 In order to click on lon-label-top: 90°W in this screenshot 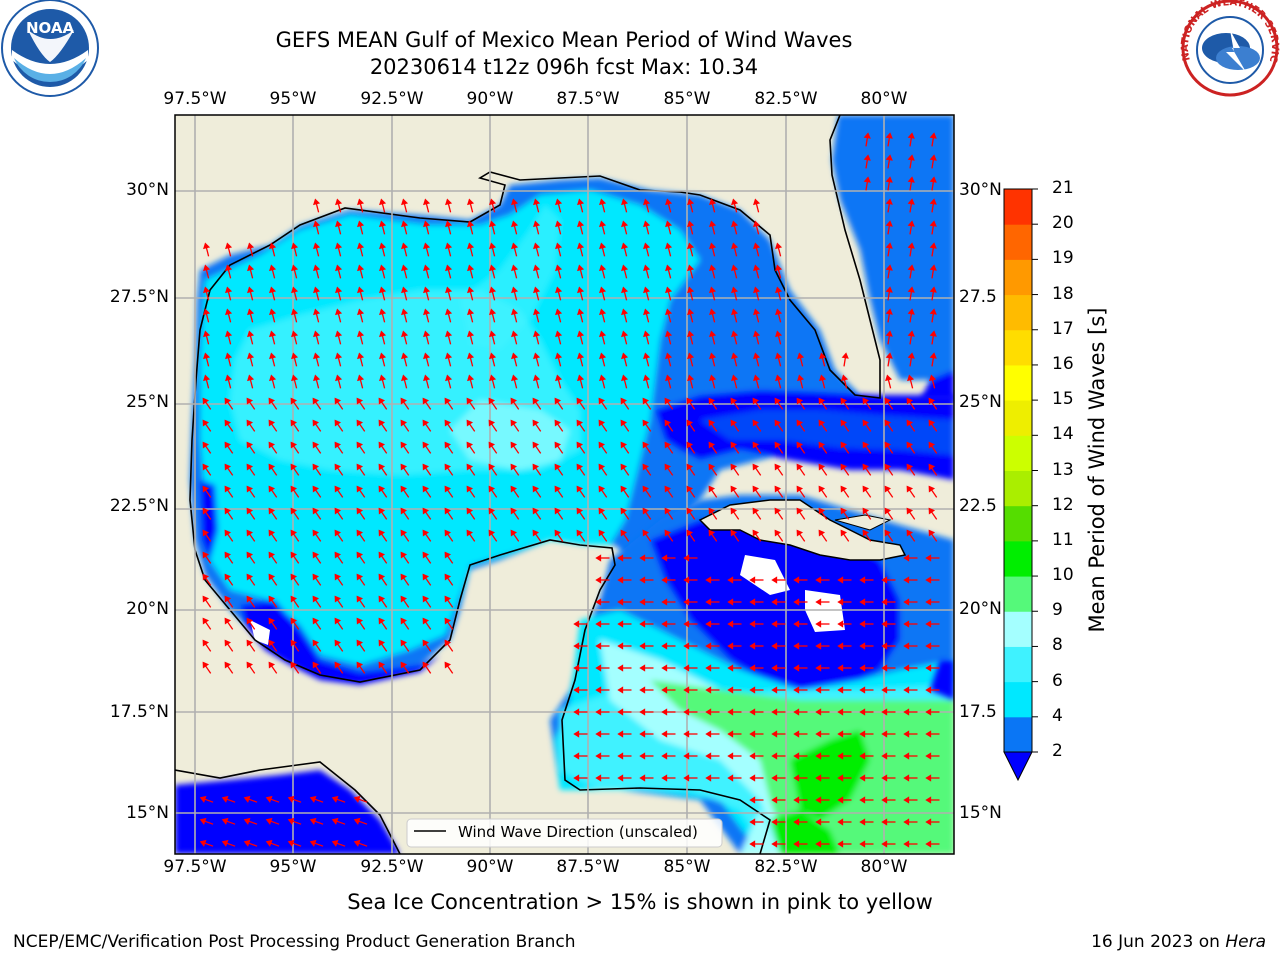, I will do `click(490, 99)`.